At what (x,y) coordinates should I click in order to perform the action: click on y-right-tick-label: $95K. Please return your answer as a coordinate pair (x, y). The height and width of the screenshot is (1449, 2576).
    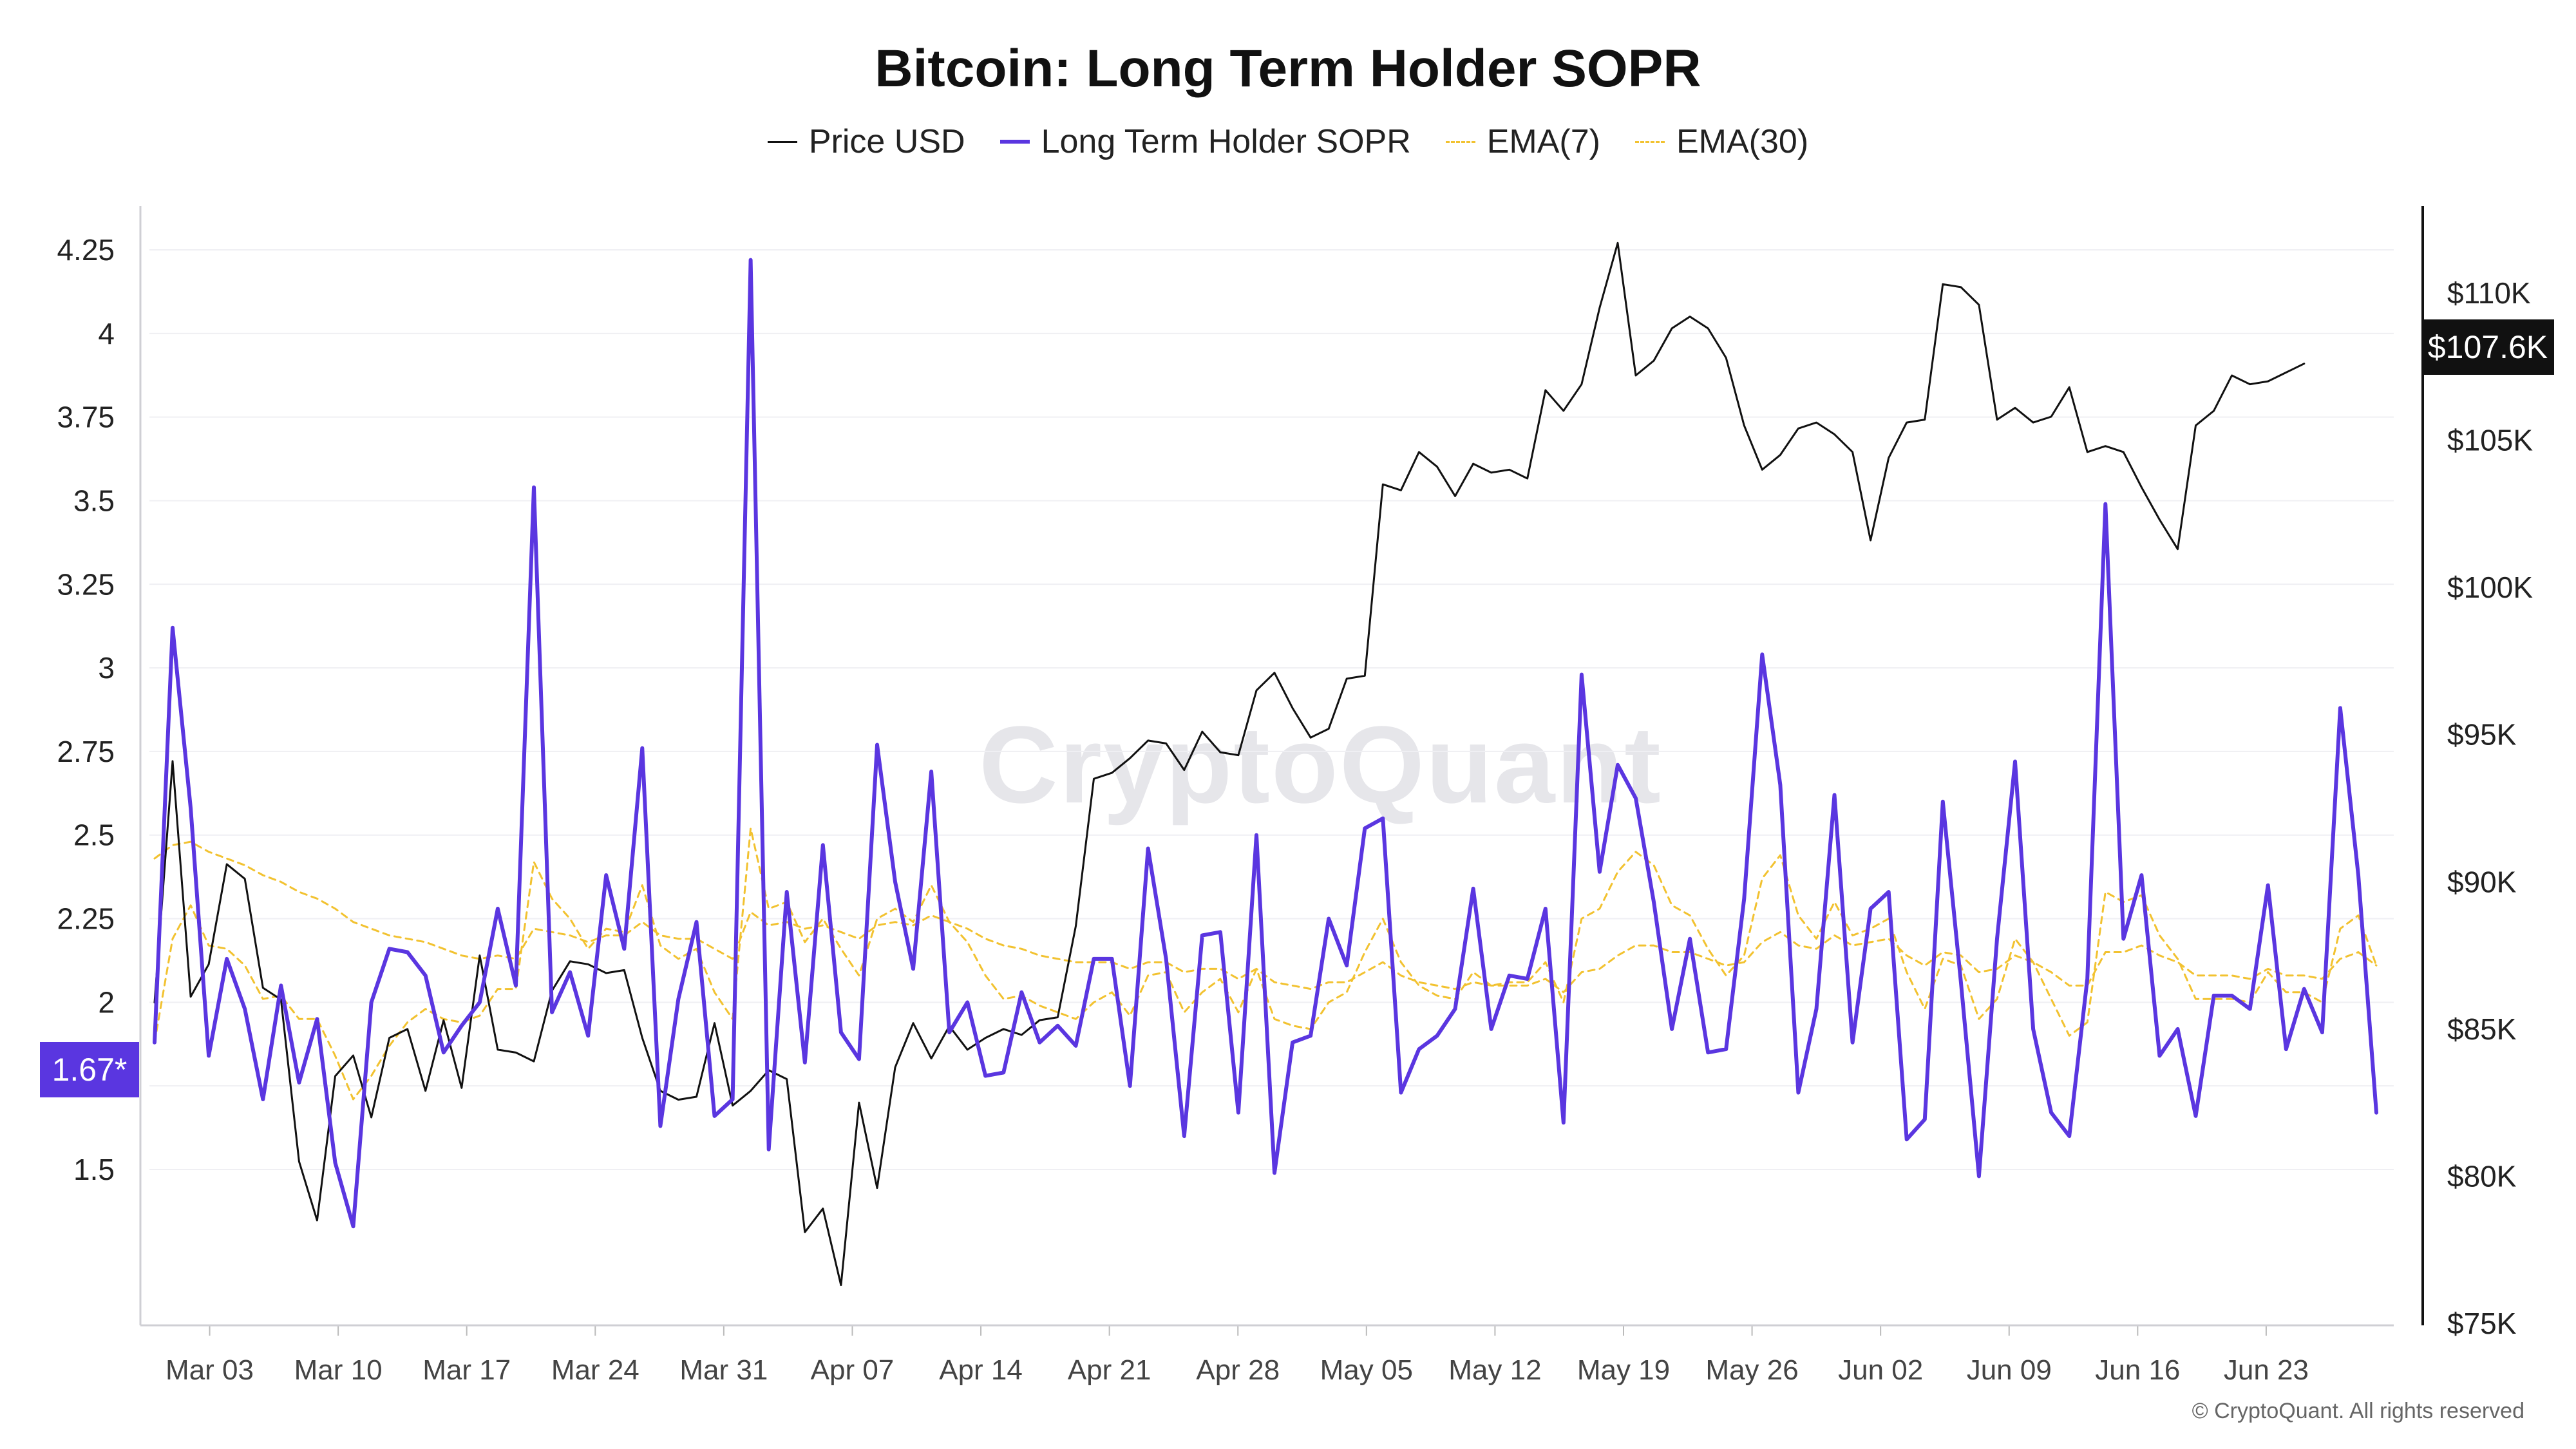
    Looking at the image, I should click on (2482, 735).